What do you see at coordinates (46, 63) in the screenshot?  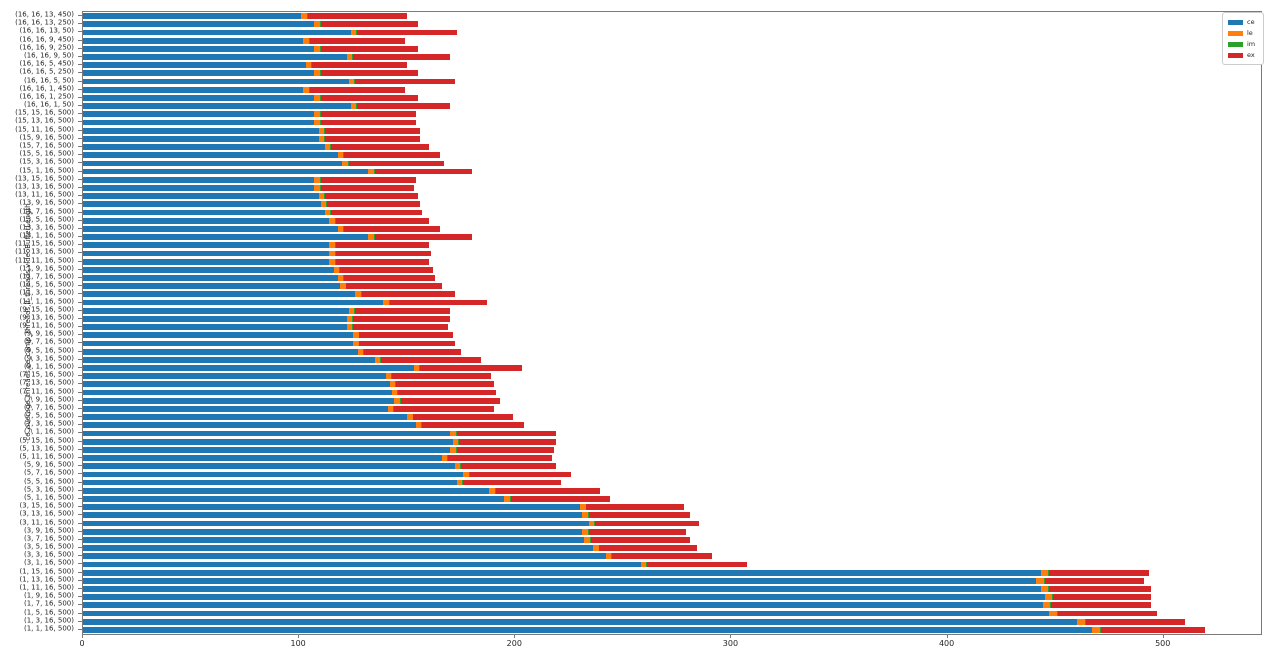 I see `y-tick-label: (16, 16, 5, 450)` at bounding box center [46, 63].